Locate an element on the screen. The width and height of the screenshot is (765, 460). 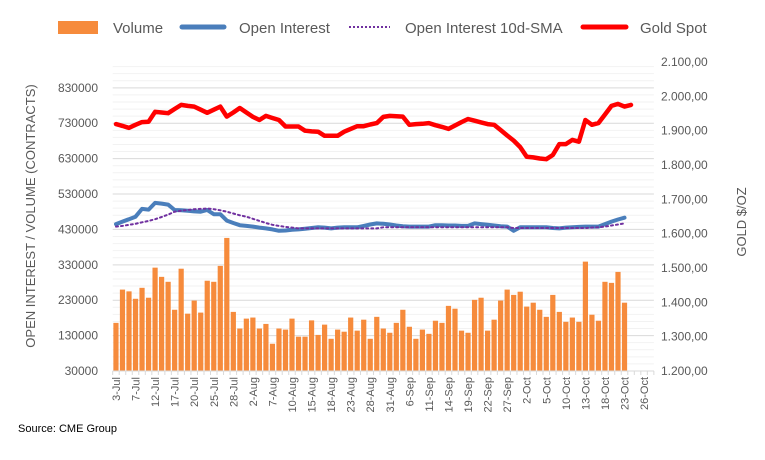
legend-gold-spot-label: Gold Spot is located at coordinates (674, 28).